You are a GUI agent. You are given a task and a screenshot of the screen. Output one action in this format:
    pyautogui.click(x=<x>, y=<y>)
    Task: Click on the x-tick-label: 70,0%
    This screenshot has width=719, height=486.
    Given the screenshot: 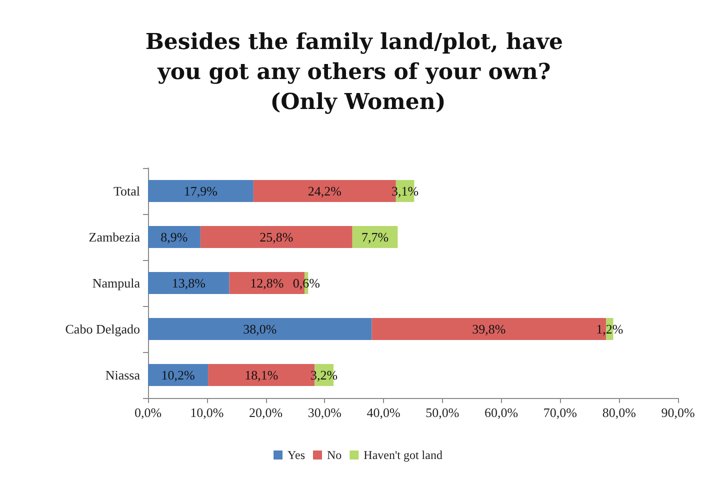 What is the action you would take?
    pyautogui.click(x=560, y=412)
    